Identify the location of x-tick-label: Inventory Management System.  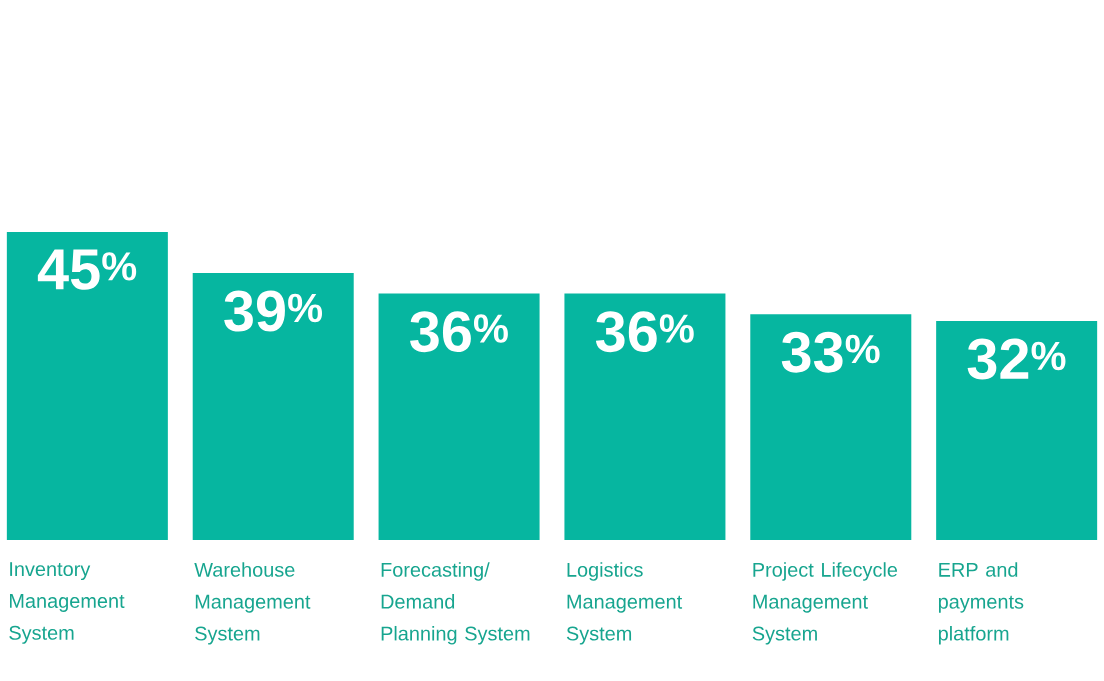
(67, 603).